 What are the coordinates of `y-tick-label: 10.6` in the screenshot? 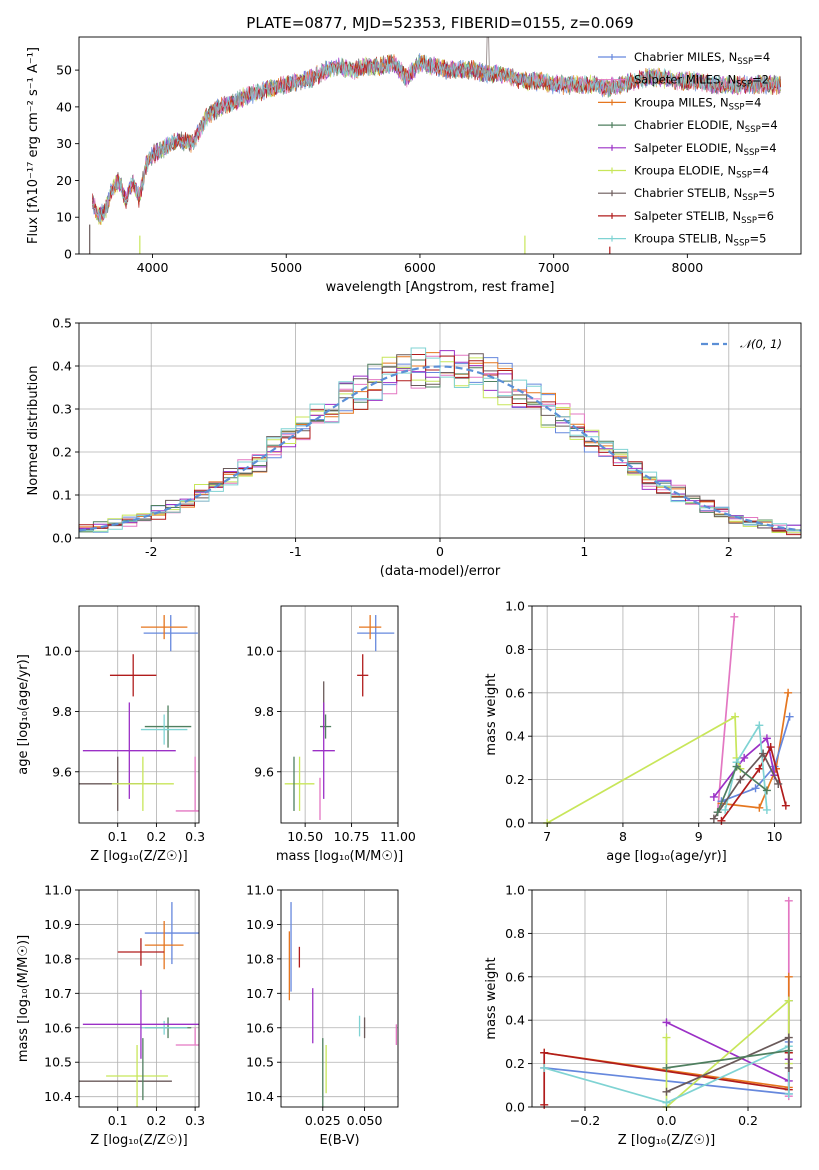 It's located at (260, 1027).